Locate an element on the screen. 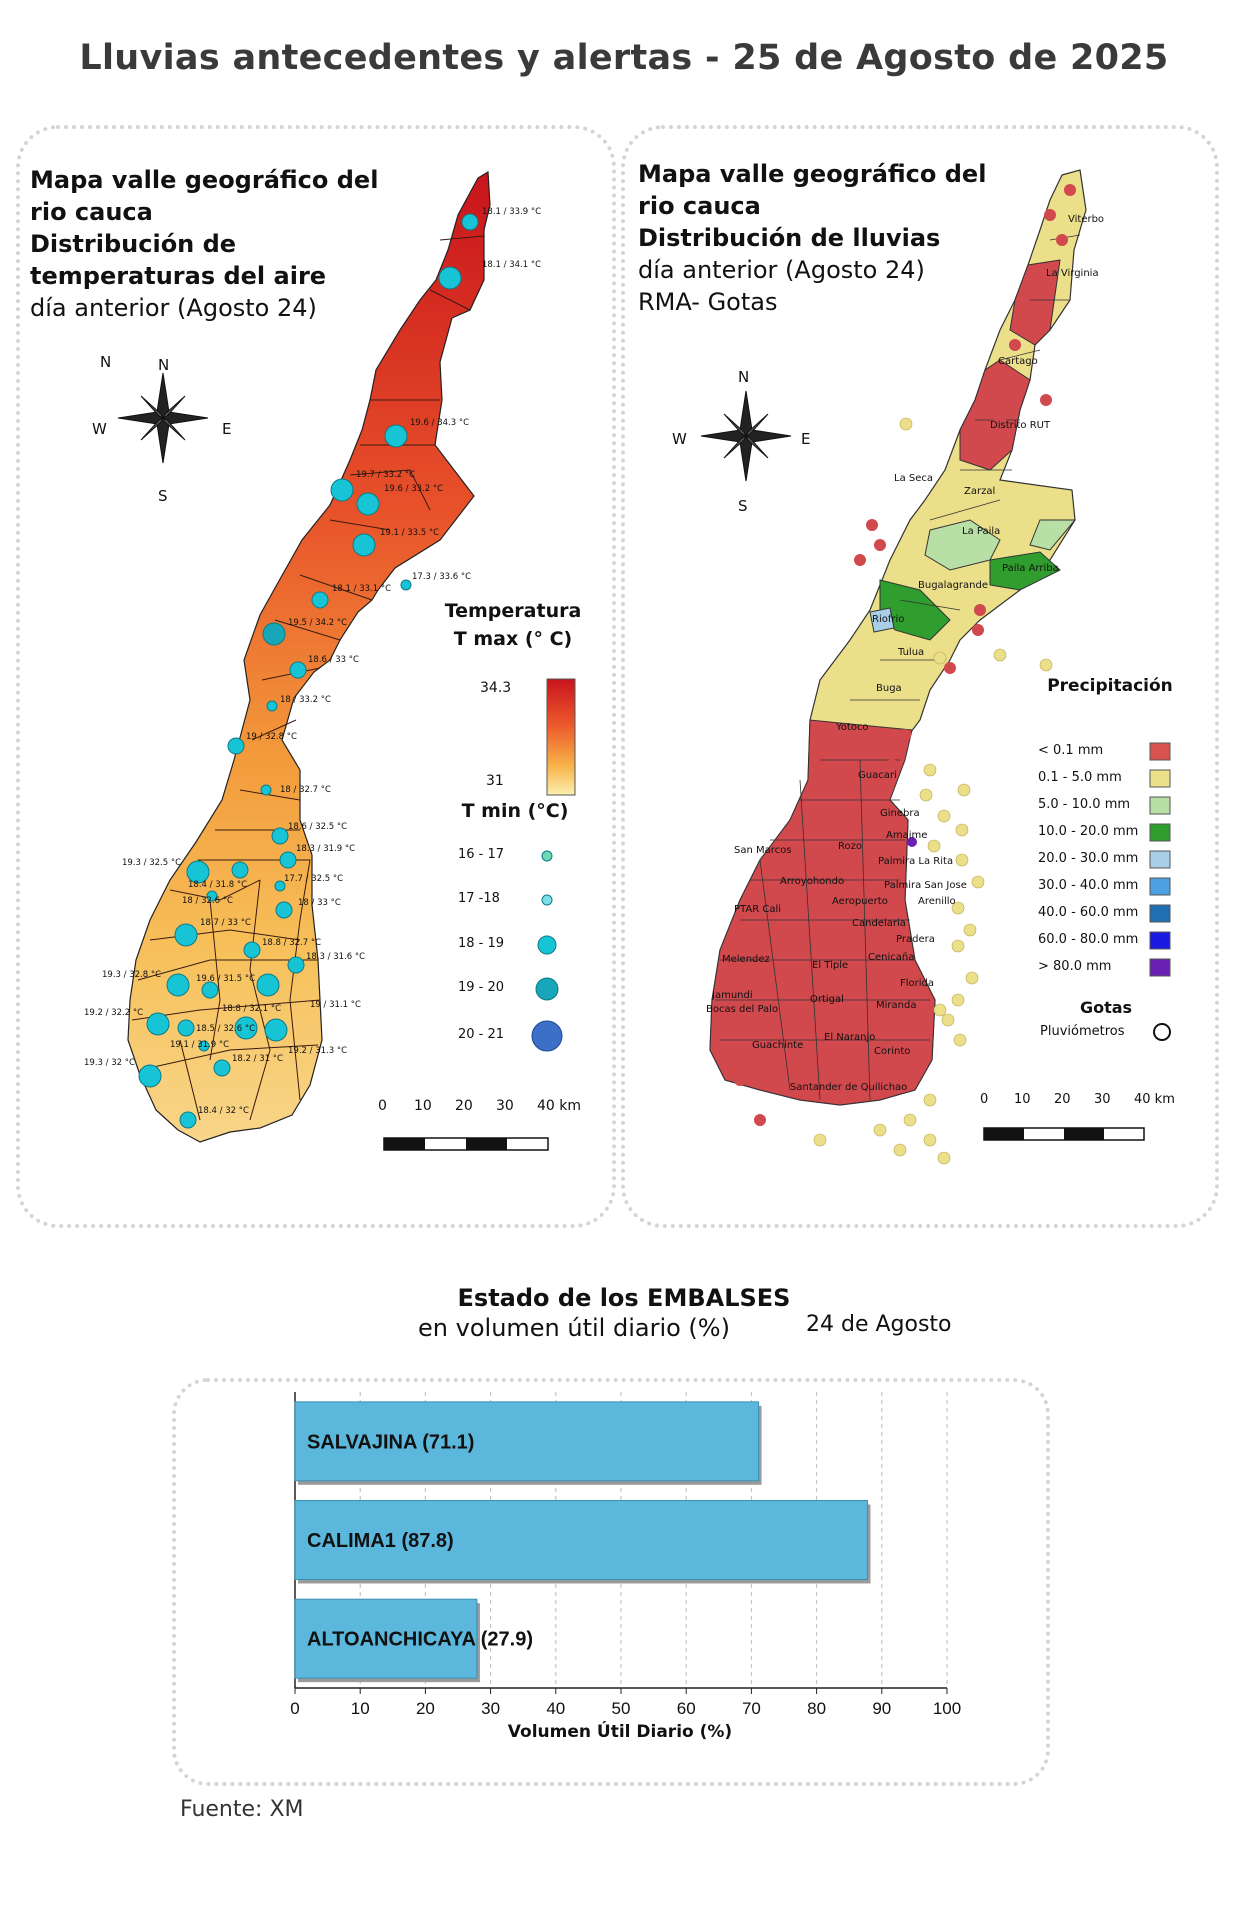 The height and width of the screenshot is (1920, 1248). tmin-legend-label: 17 -18 is located at coordinates (479, 898).